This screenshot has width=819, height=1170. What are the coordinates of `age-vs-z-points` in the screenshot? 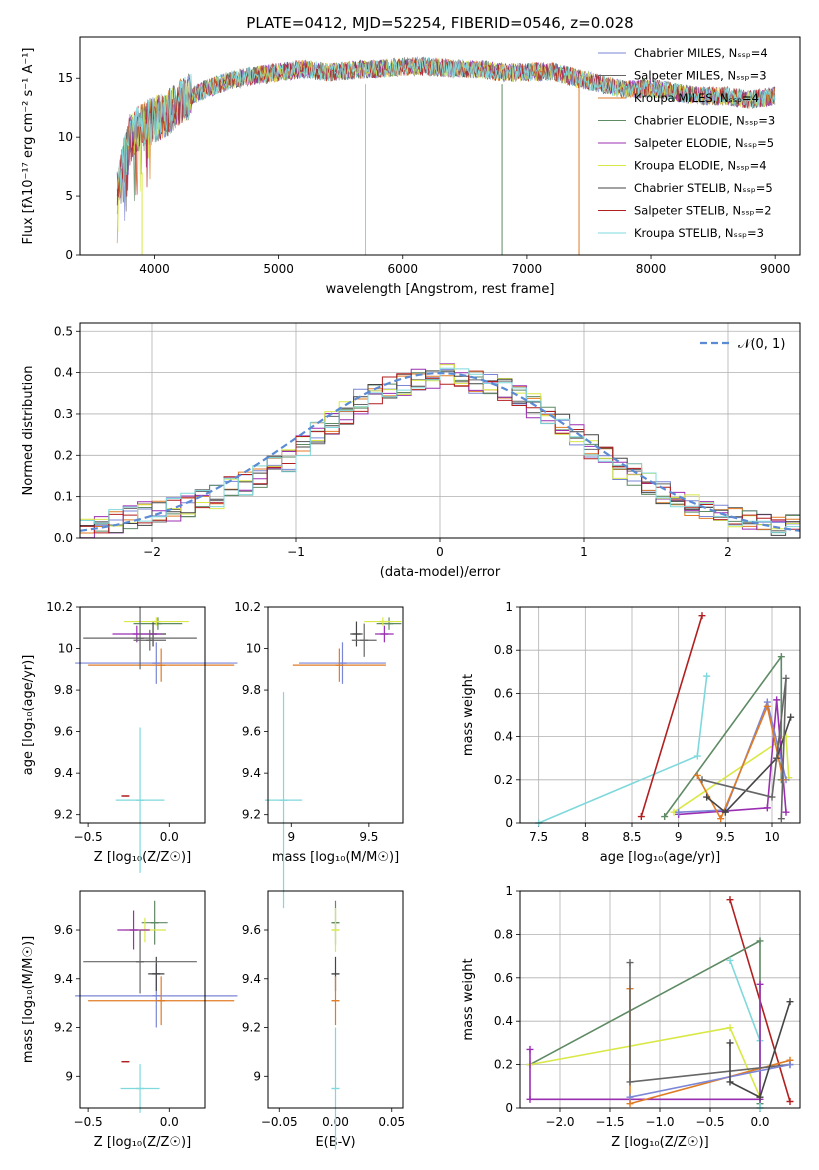 It's located at (156, 740).